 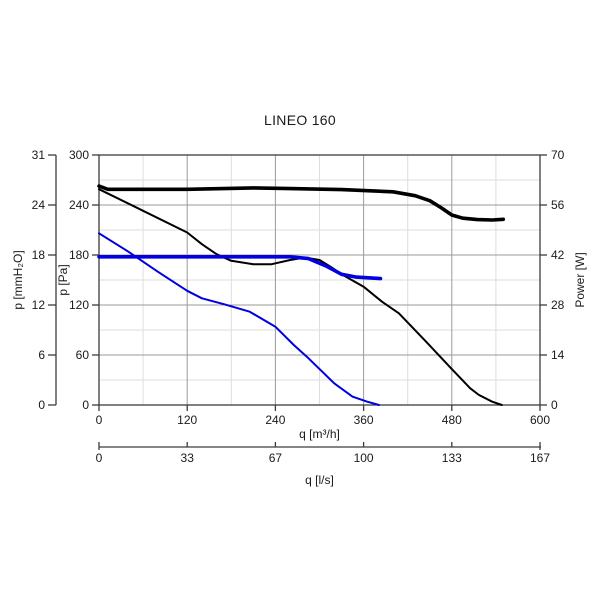 I want to click on m3h-tick-label: 0, so click(x=99, y=420).